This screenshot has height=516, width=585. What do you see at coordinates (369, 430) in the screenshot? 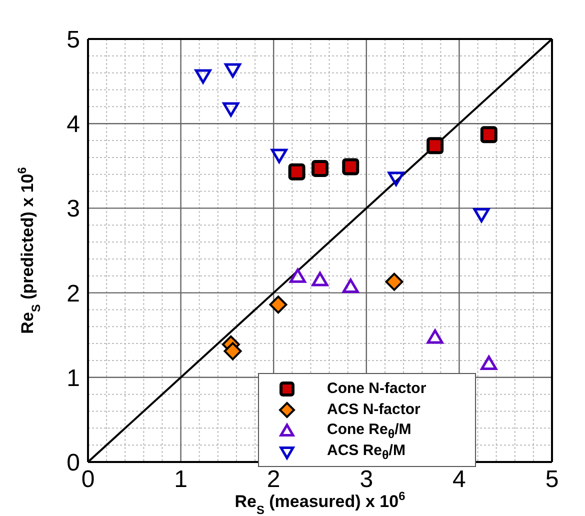
I see `legend-label: Cone Re$_{θ}$/M` at bounding box center [369, 430].